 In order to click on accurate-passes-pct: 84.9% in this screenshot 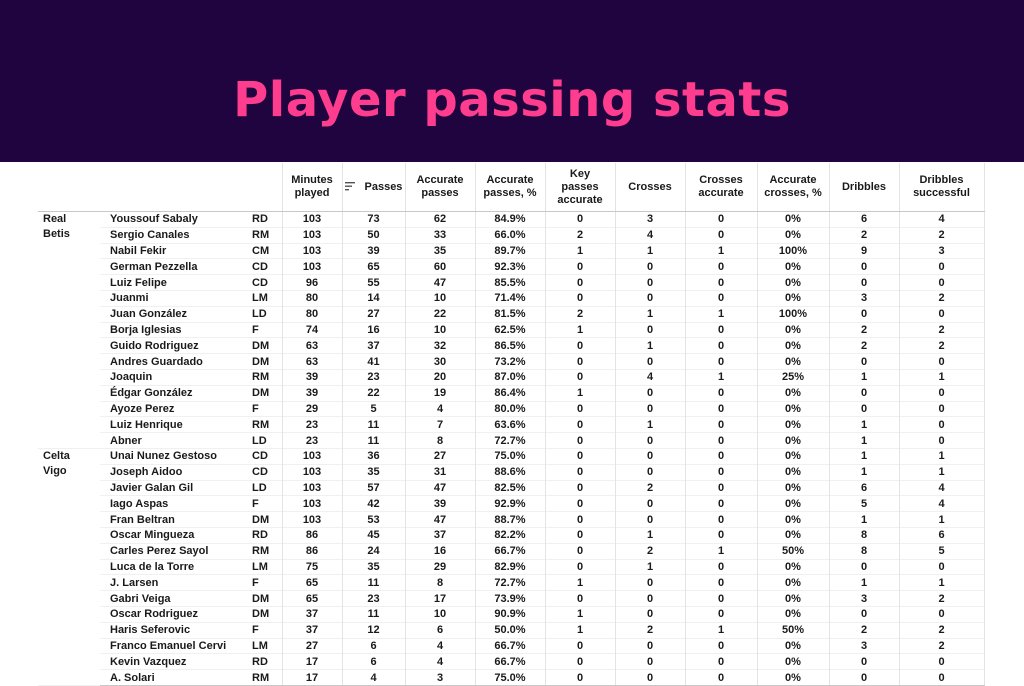, I will do `click(510, 219)`.